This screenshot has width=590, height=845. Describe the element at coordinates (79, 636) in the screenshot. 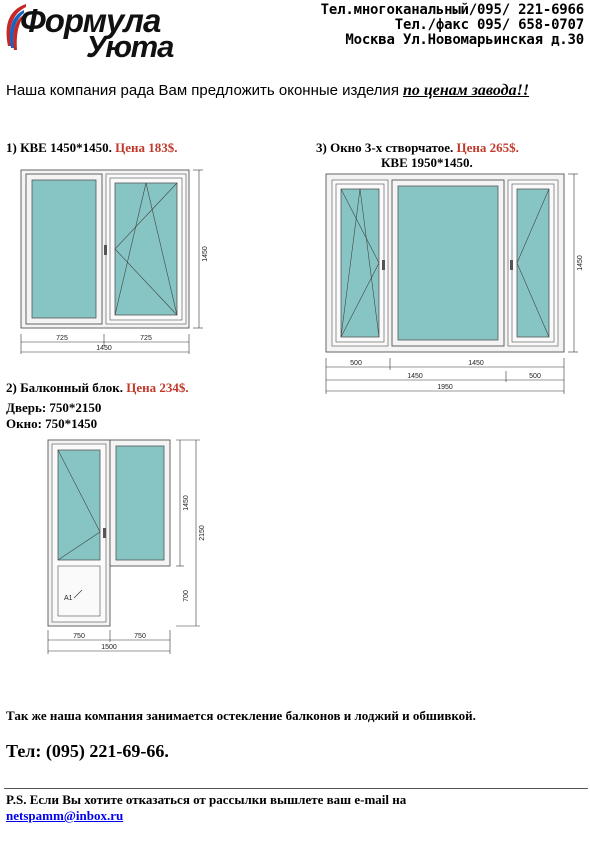

I see `p2-dim-left: 750` at that location.